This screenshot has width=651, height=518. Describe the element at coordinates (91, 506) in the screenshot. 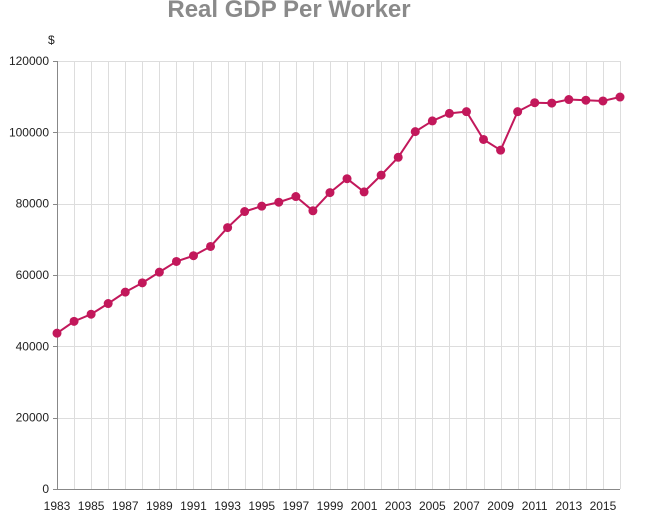

I see `x-tick-label: 1985` at that location.